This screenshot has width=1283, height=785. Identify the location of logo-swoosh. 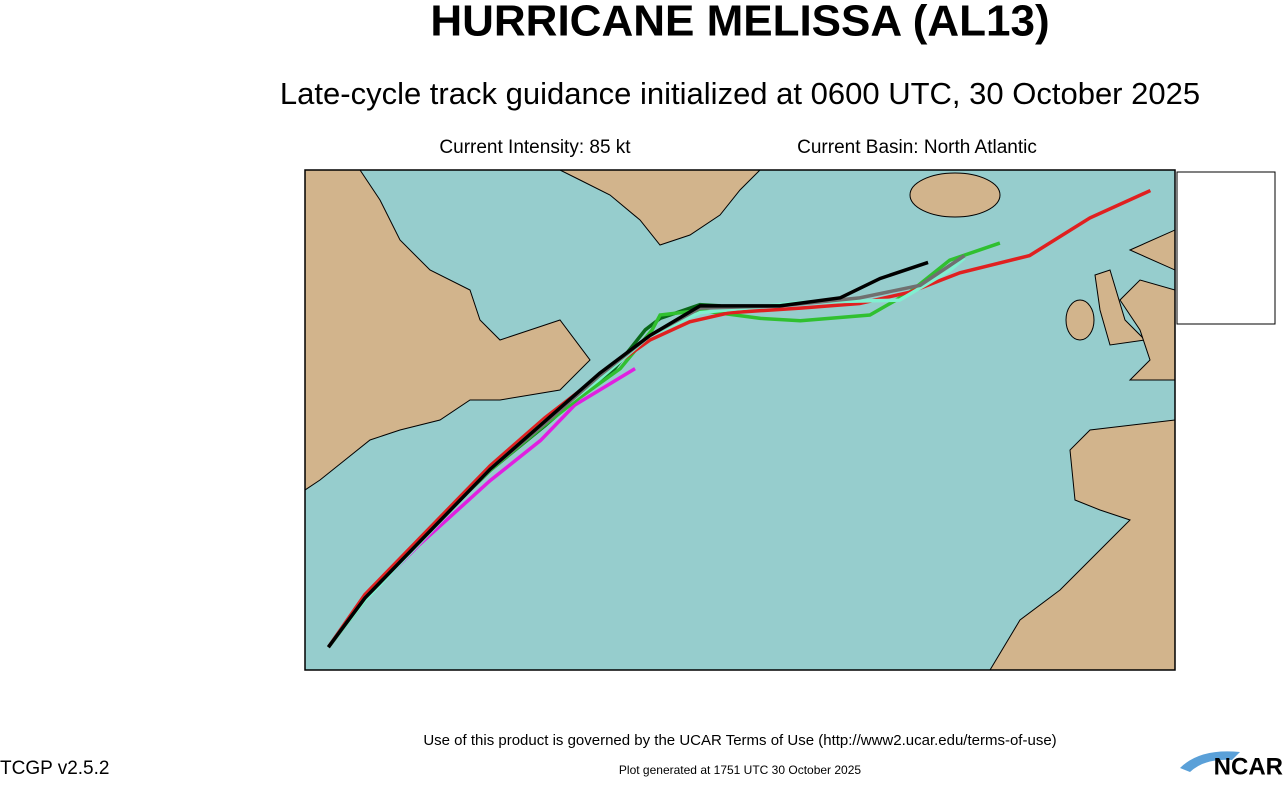
(1210, 761).